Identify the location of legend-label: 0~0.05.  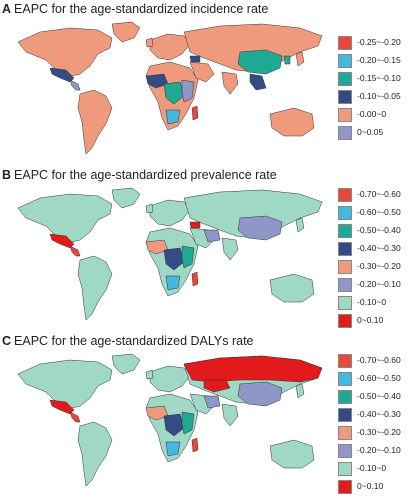
(370, 132).